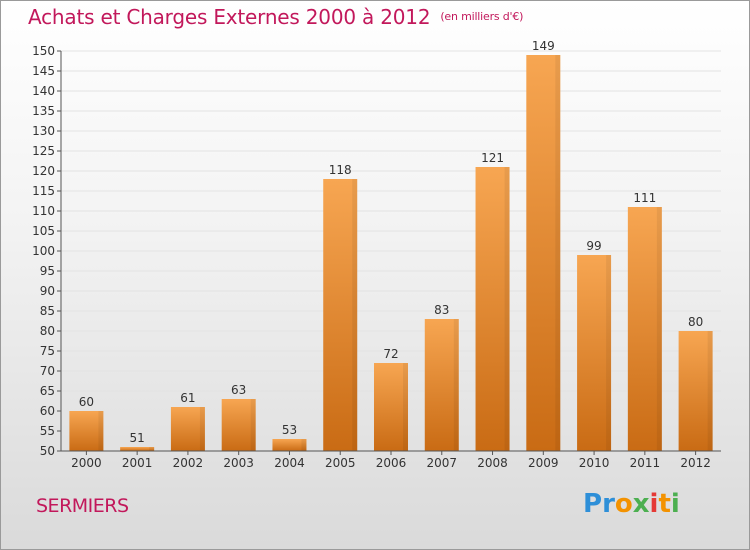 The width and height of the screenshot is (750, 550). I want to click on bar-value-label: 51, so click(137, 438).